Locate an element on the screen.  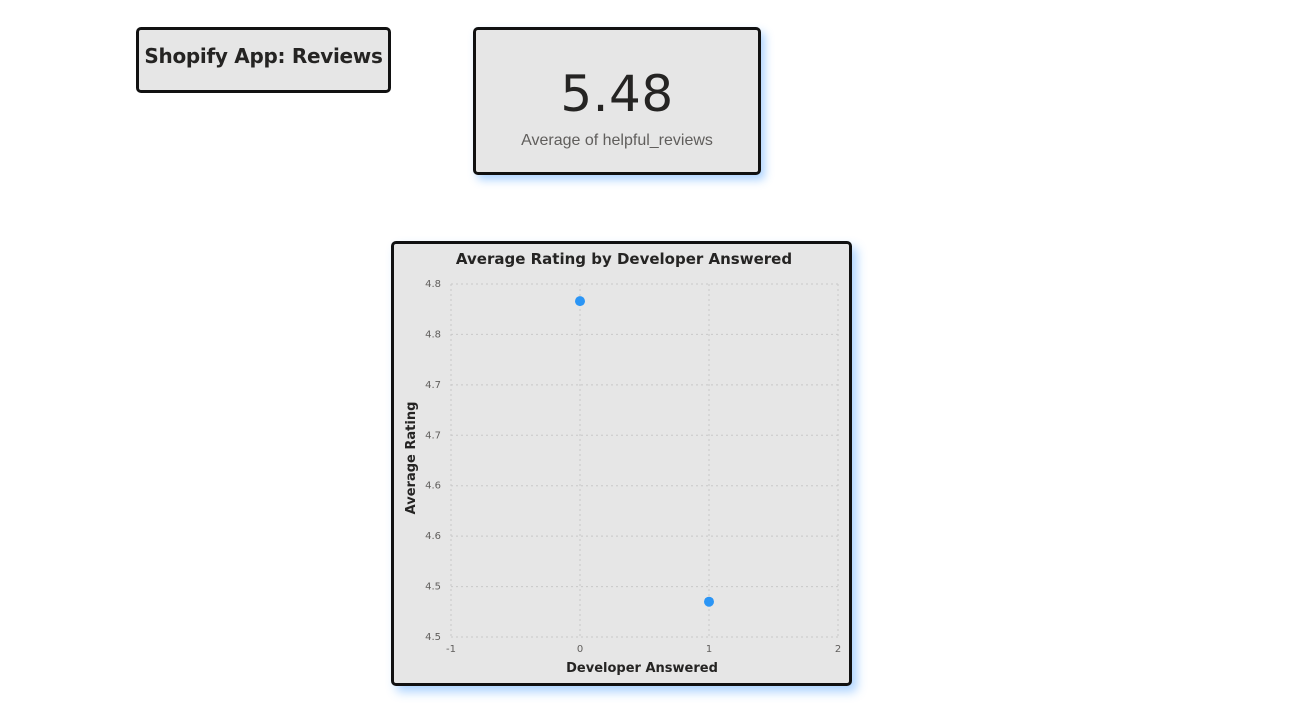
chart-title: Average Rating by Developer Answered is located at coordinates (624, 259).